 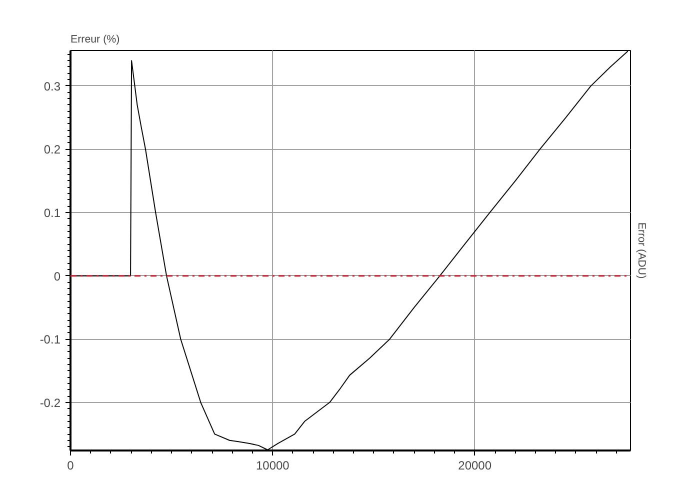 I want to click on x-tick-label: 20000, so click(x=475, y=465).